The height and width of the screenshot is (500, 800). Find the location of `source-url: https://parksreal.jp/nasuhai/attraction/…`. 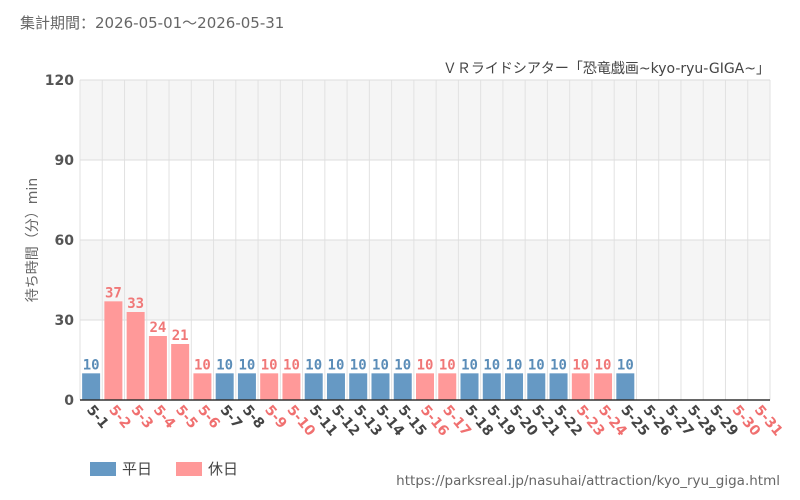

source-url: https://parksreal.jp/nasuhai/attraction/… is located at coordinates (588, 481).